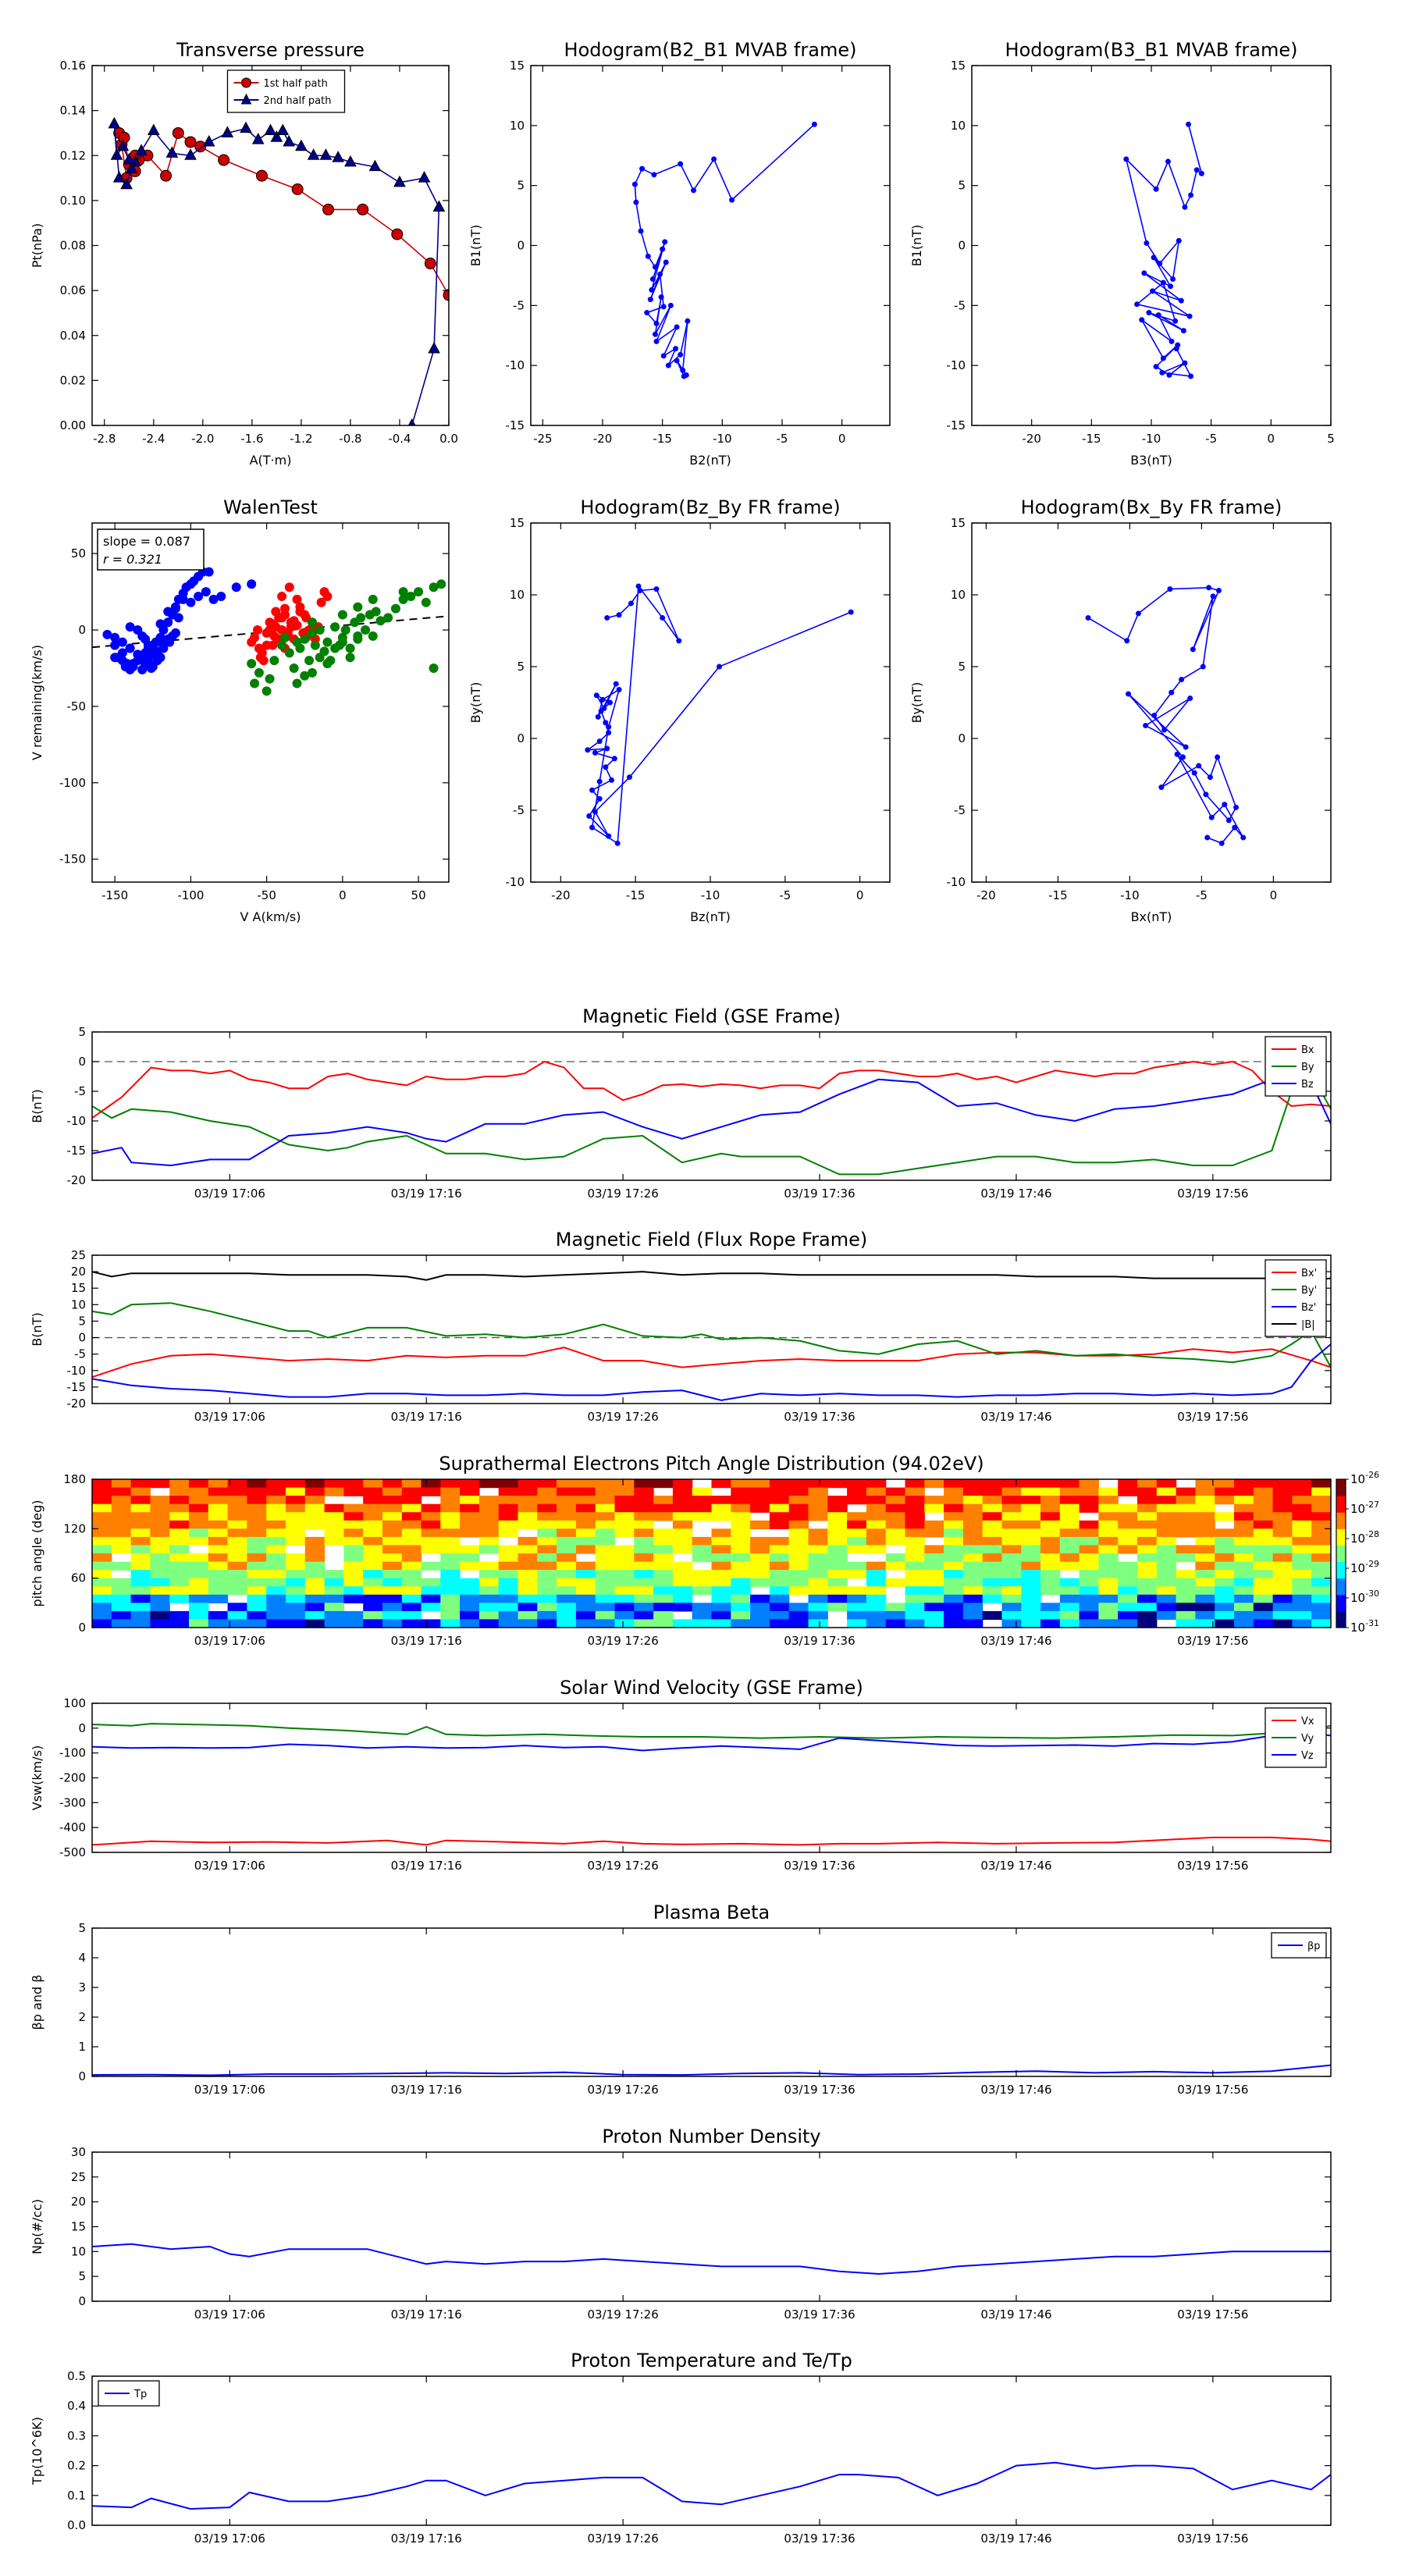 The width and height of the screenshot is (1405, 2576). I want to click on h3-xtick-label: 0, so click(860, 895).